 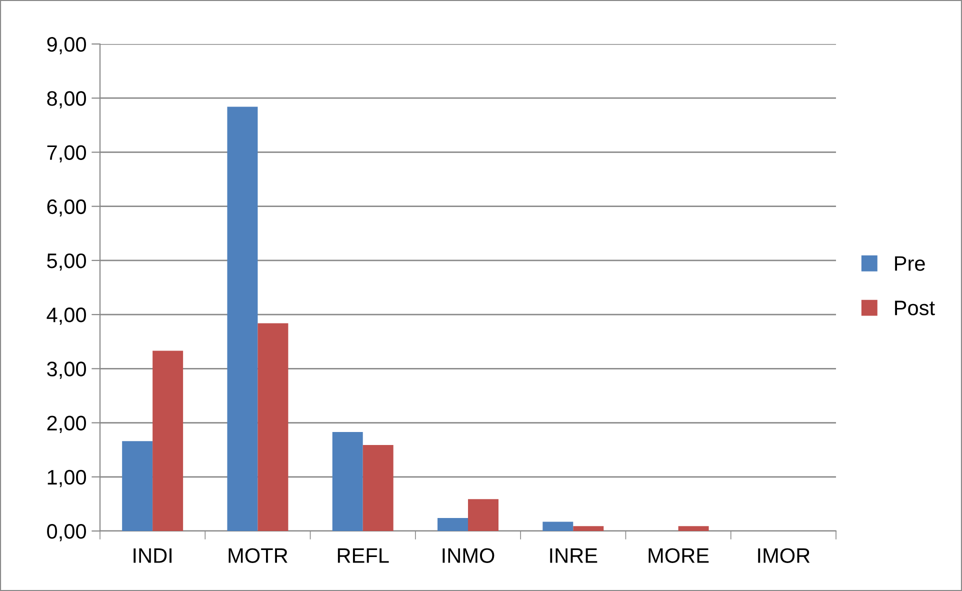 What do you see at coordinates (910, 263) in the screenshot?
I see `legend-label: Pre` at bounding box center [910, 263].